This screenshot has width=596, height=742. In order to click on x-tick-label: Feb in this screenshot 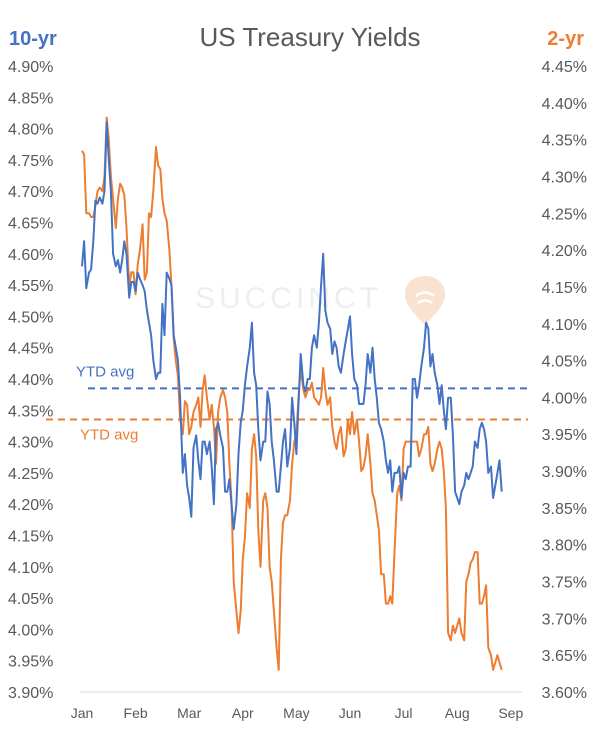, I will do `click(136, 713)`.